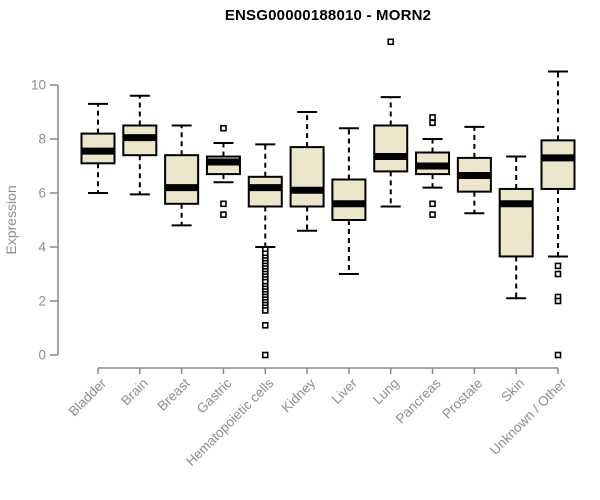 The width and height of the screenshot is (600, 500). I want to click on x-tick-label-liver: Liver, so click(345, 391).